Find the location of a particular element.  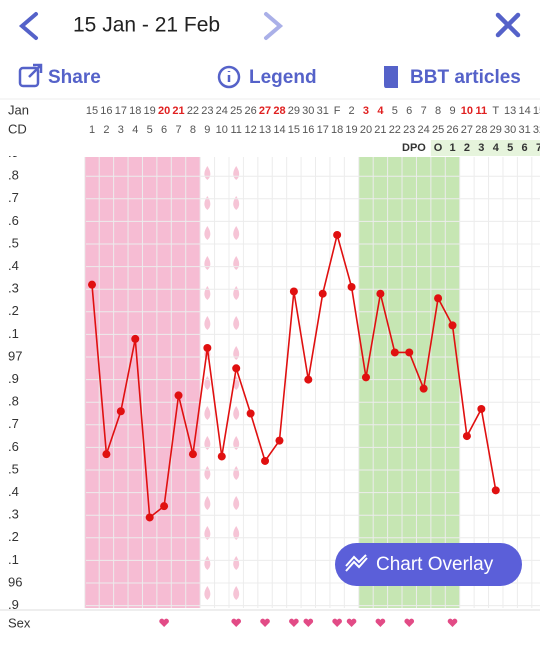

cd-label: 2 is located at coordinates (106, 130).